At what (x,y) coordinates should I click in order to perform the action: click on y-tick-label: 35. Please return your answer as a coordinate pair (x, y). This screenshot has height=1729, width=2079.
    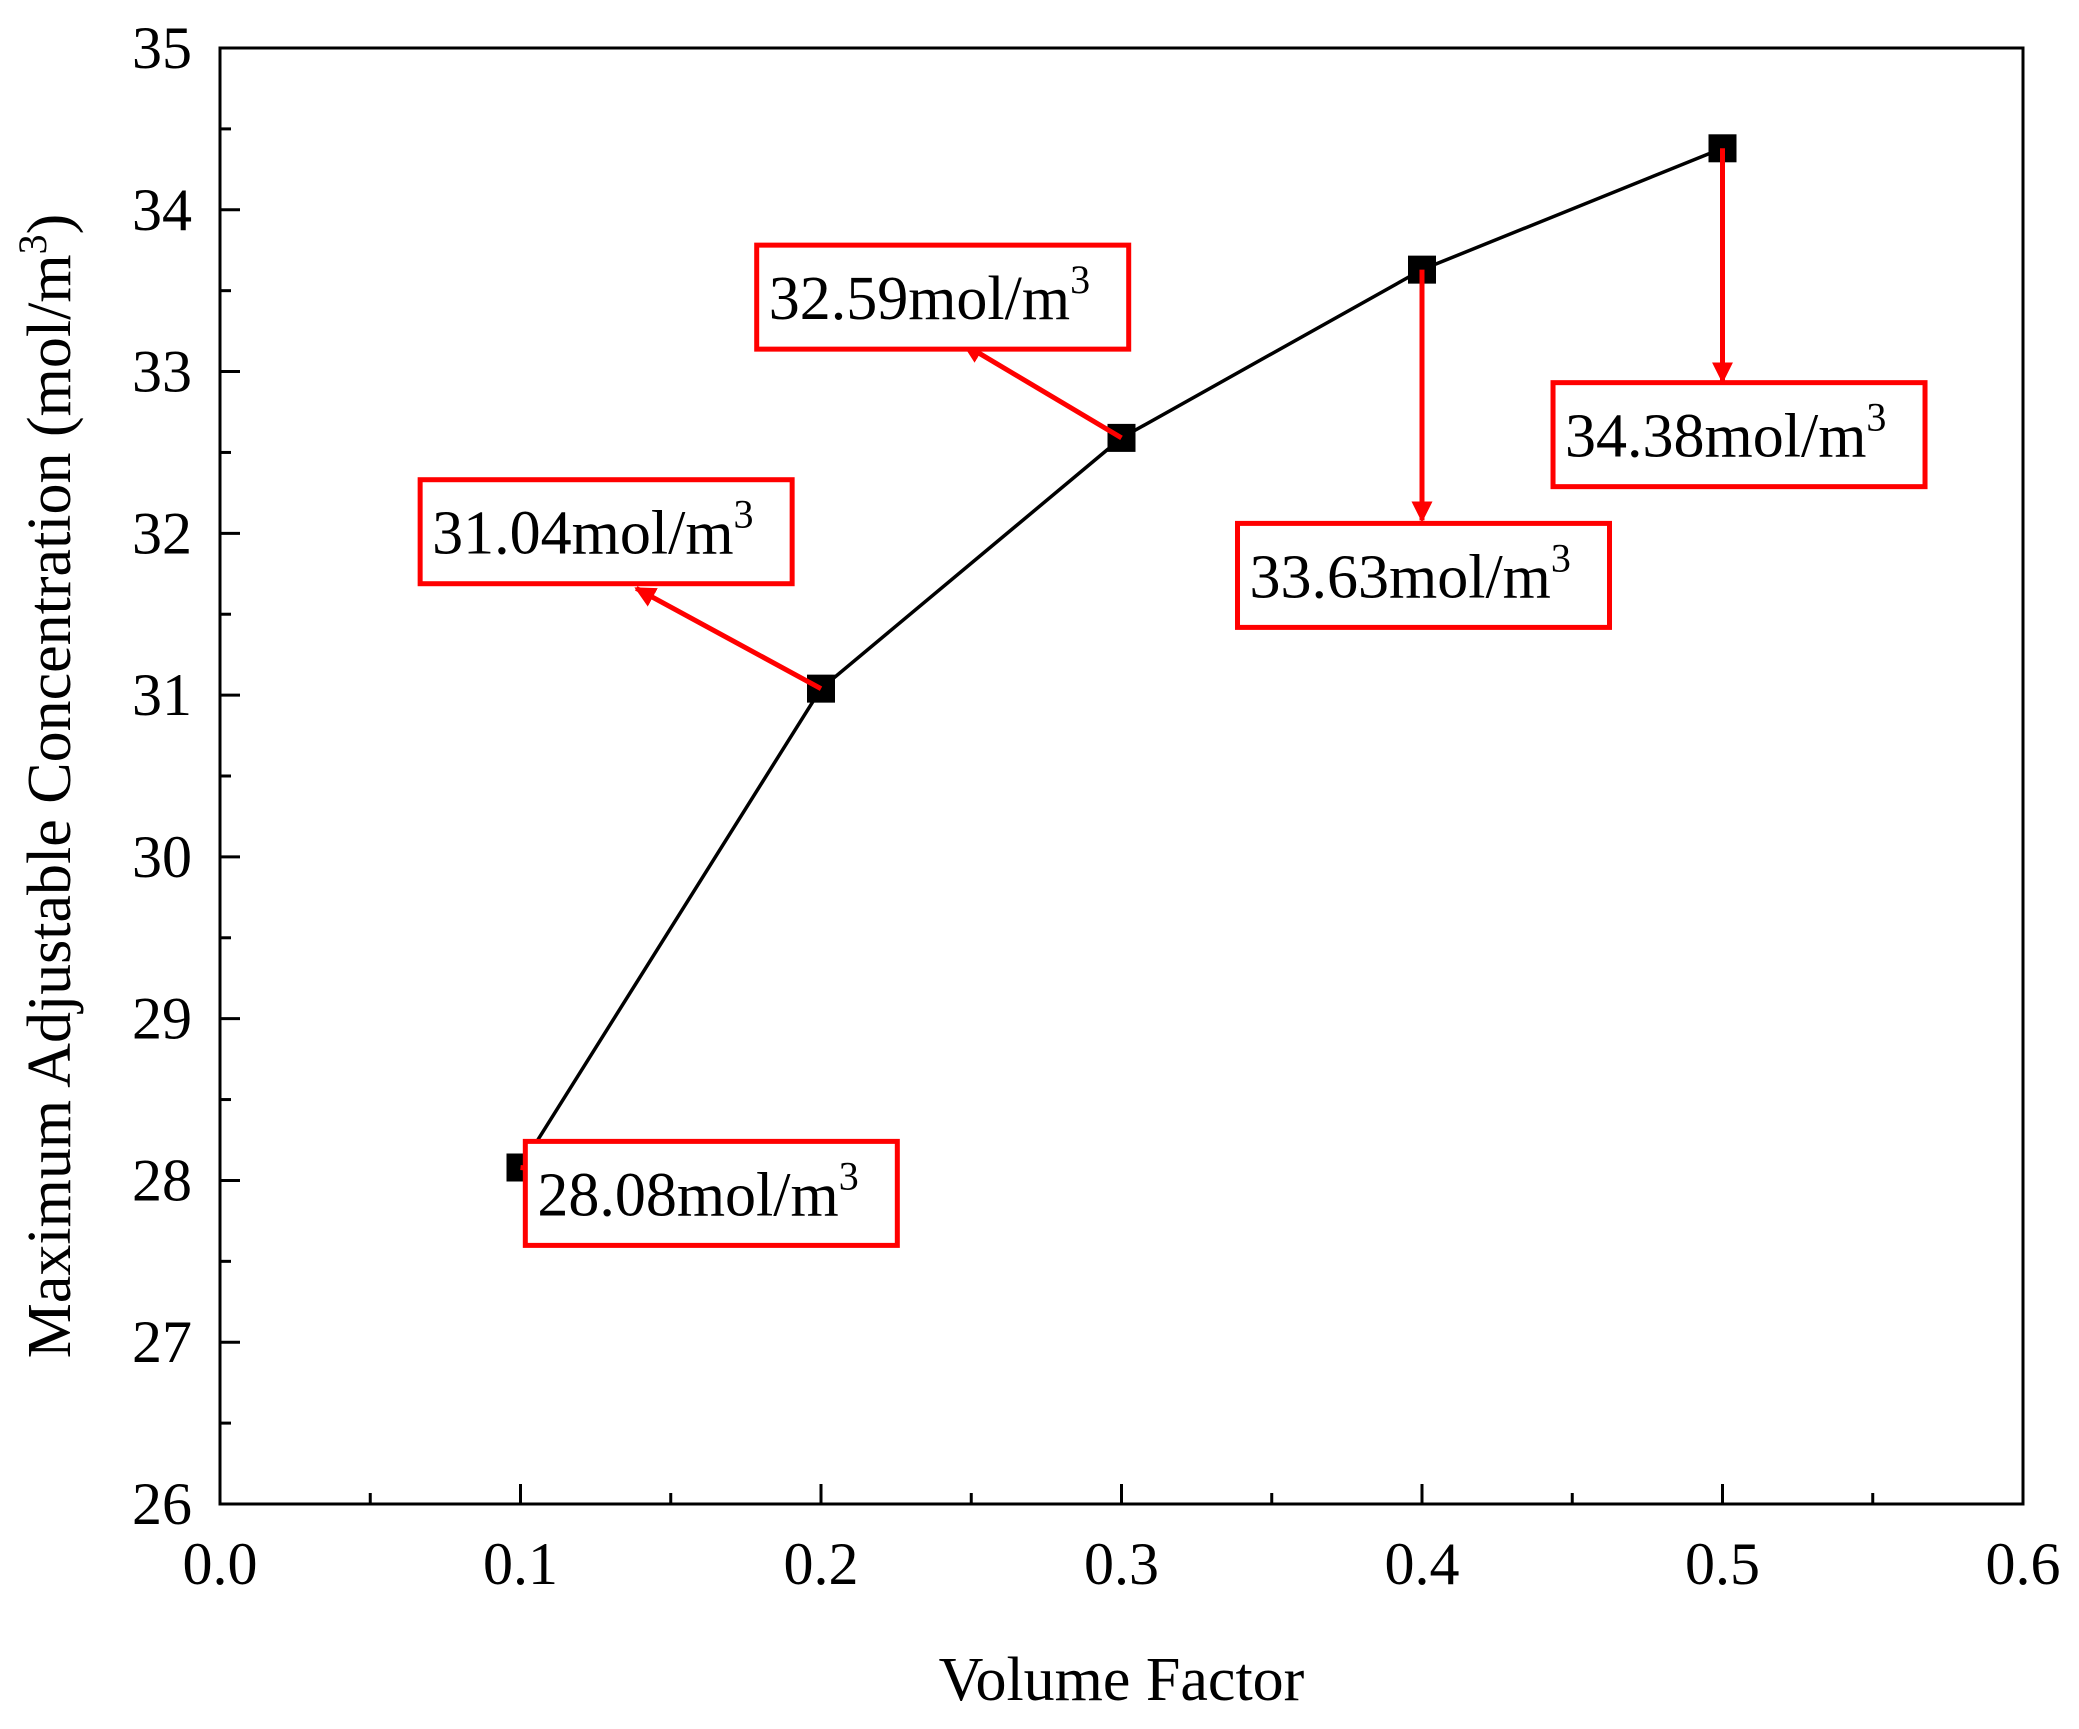
    Looking at the image, I should click on (162, 48).